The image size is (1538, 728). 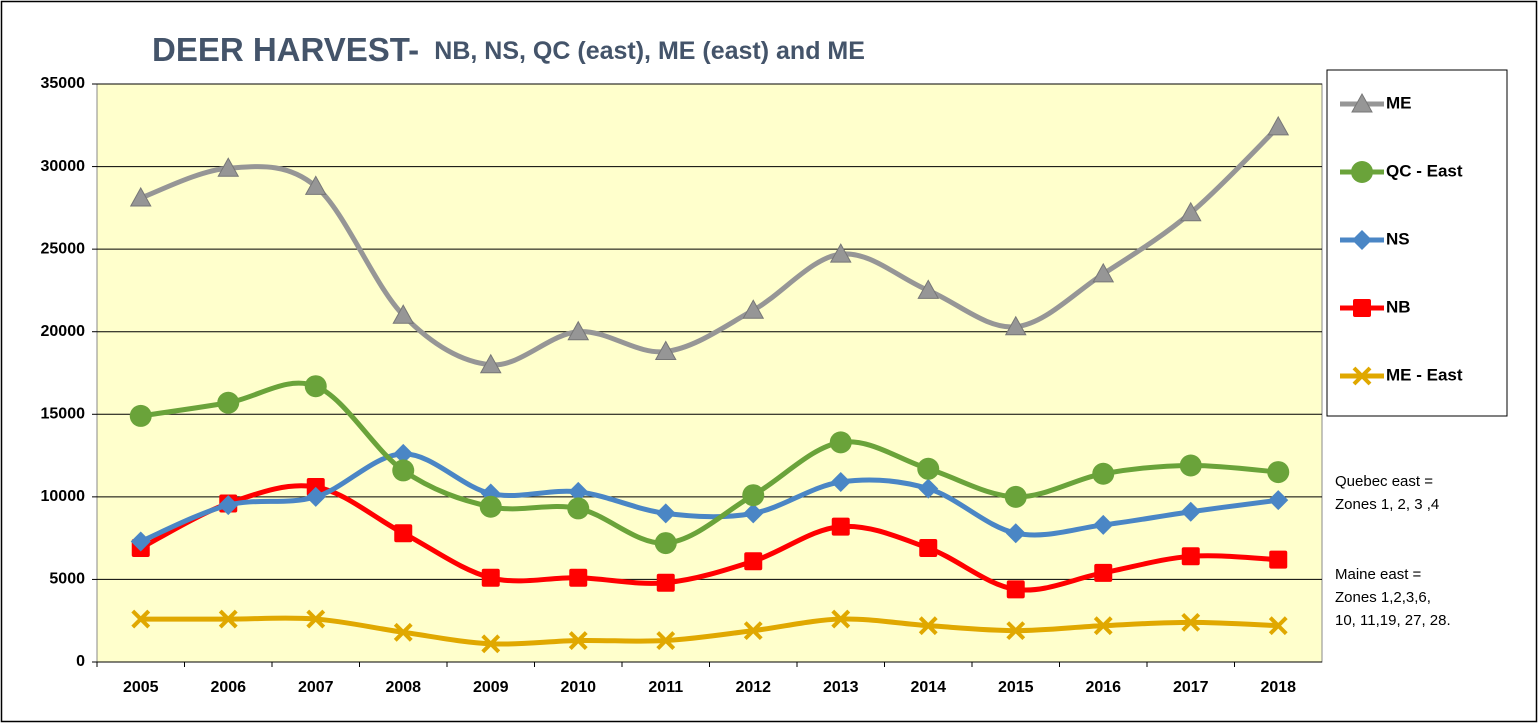 What do you see at coordinates (80, 661) in the screenshot?
I see `y-tick-label: 0` at bounding box center [80, 661].